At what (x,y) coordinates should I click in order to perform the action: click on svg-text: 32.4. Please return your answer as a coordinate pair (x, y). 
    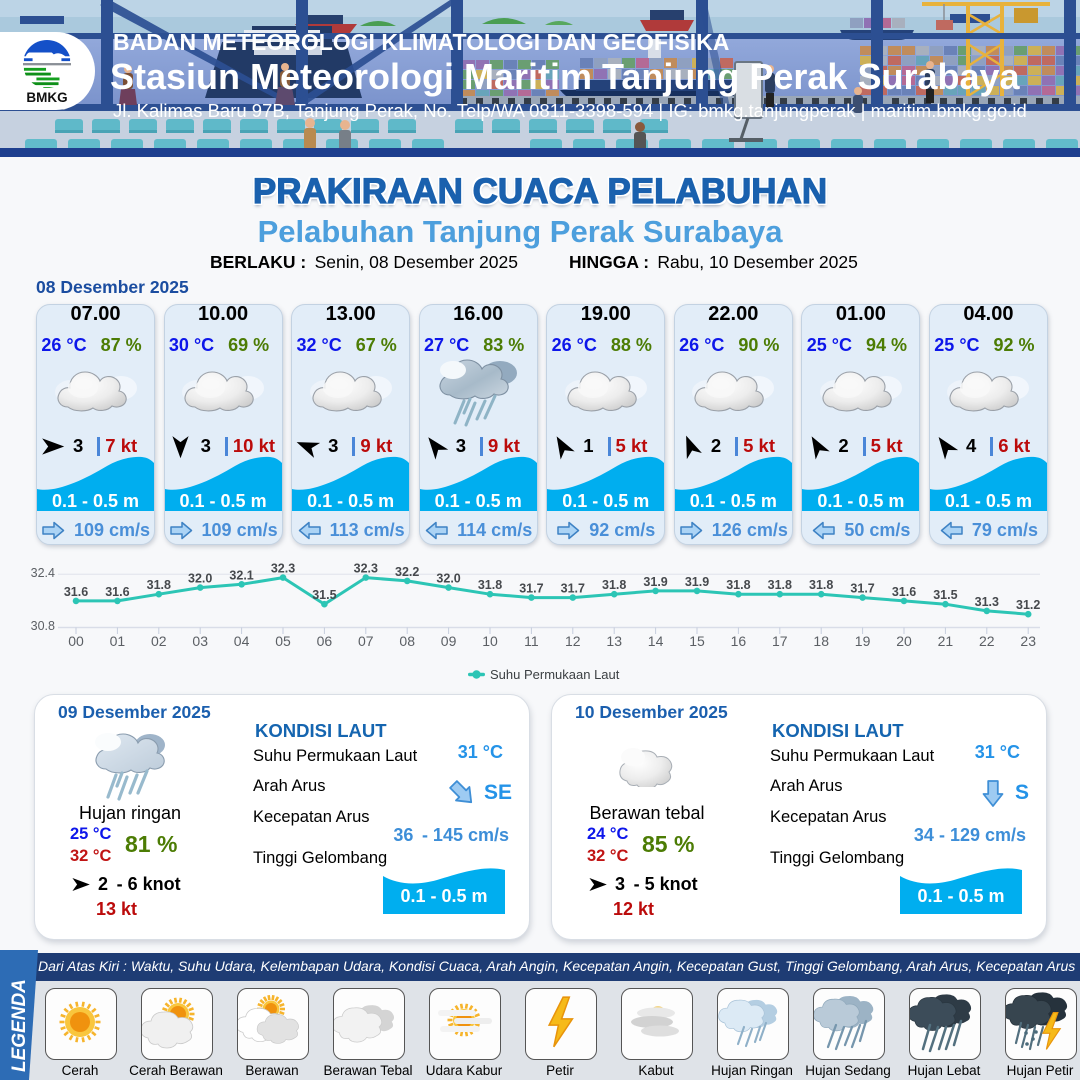
    Looking at the image, I should click on (43, 573).